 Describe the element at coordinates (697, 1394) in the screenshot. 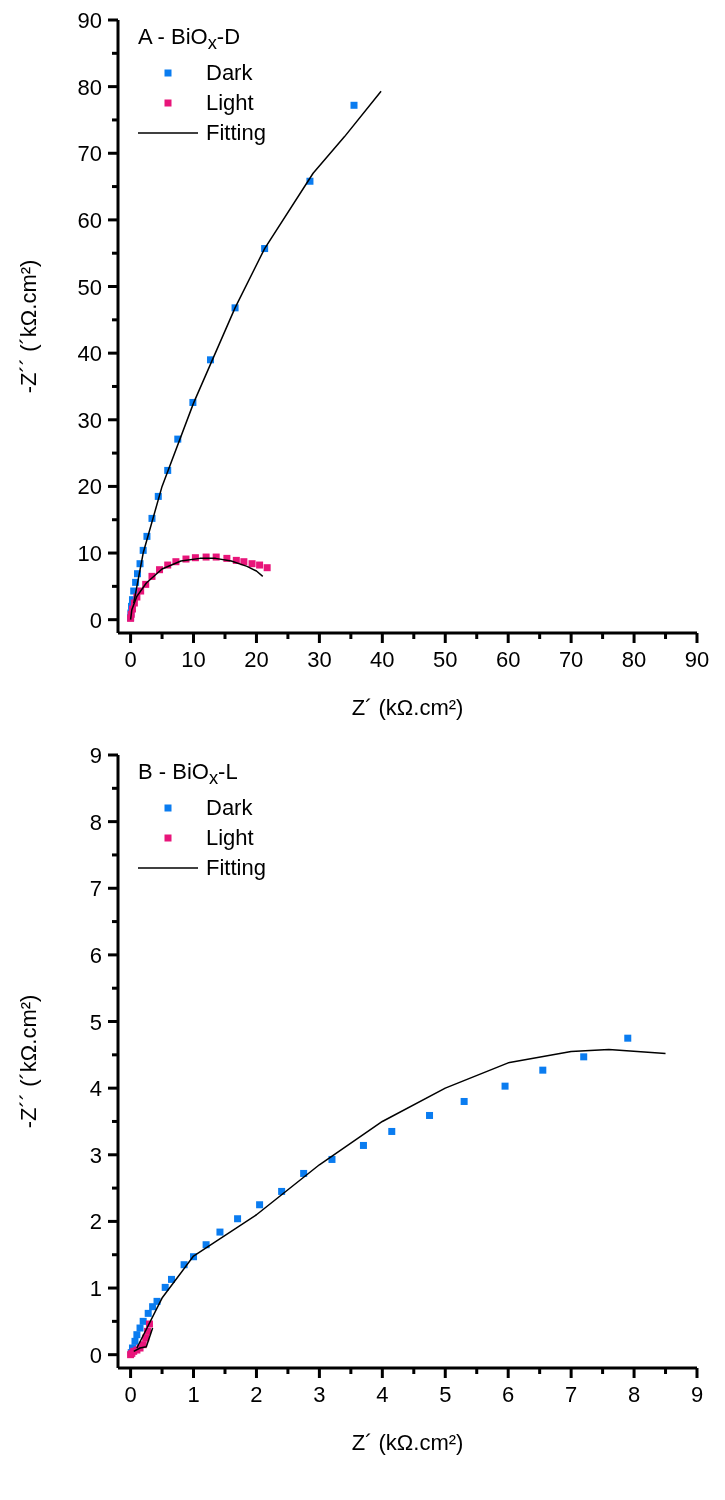

I see `x-tick-label: 9` at that location.